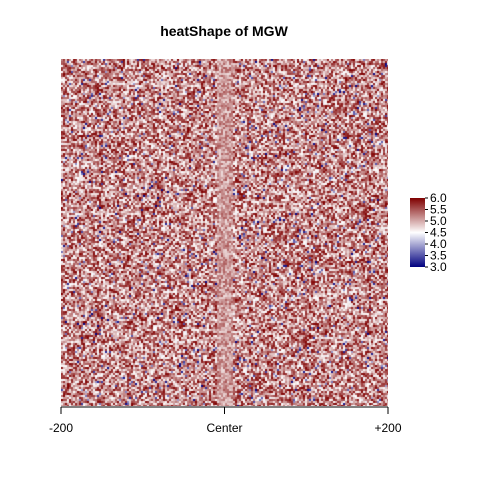  I want to click on legend-tick-label: 3.5, so click(438, 256).